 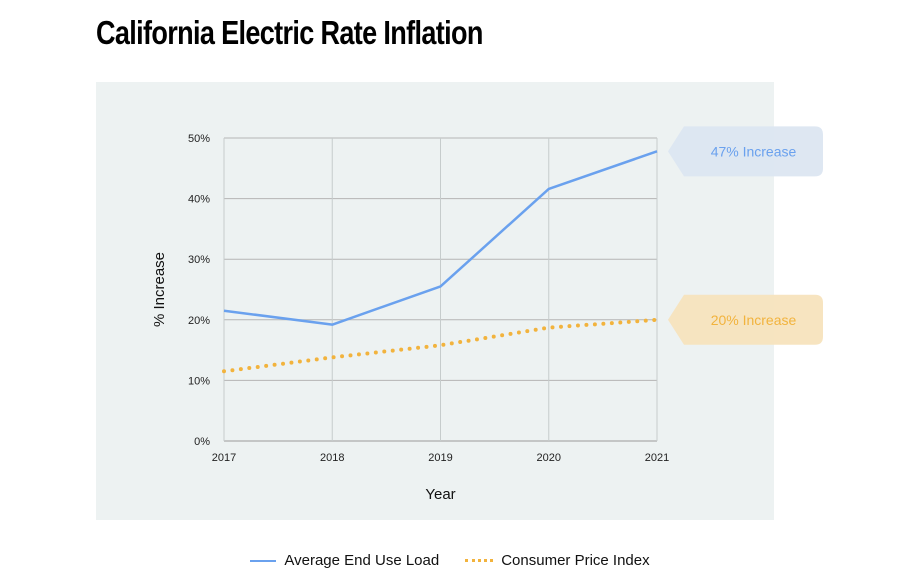 I want to click on legend-label: Consumer Price Index, so click(x=575, y=560).